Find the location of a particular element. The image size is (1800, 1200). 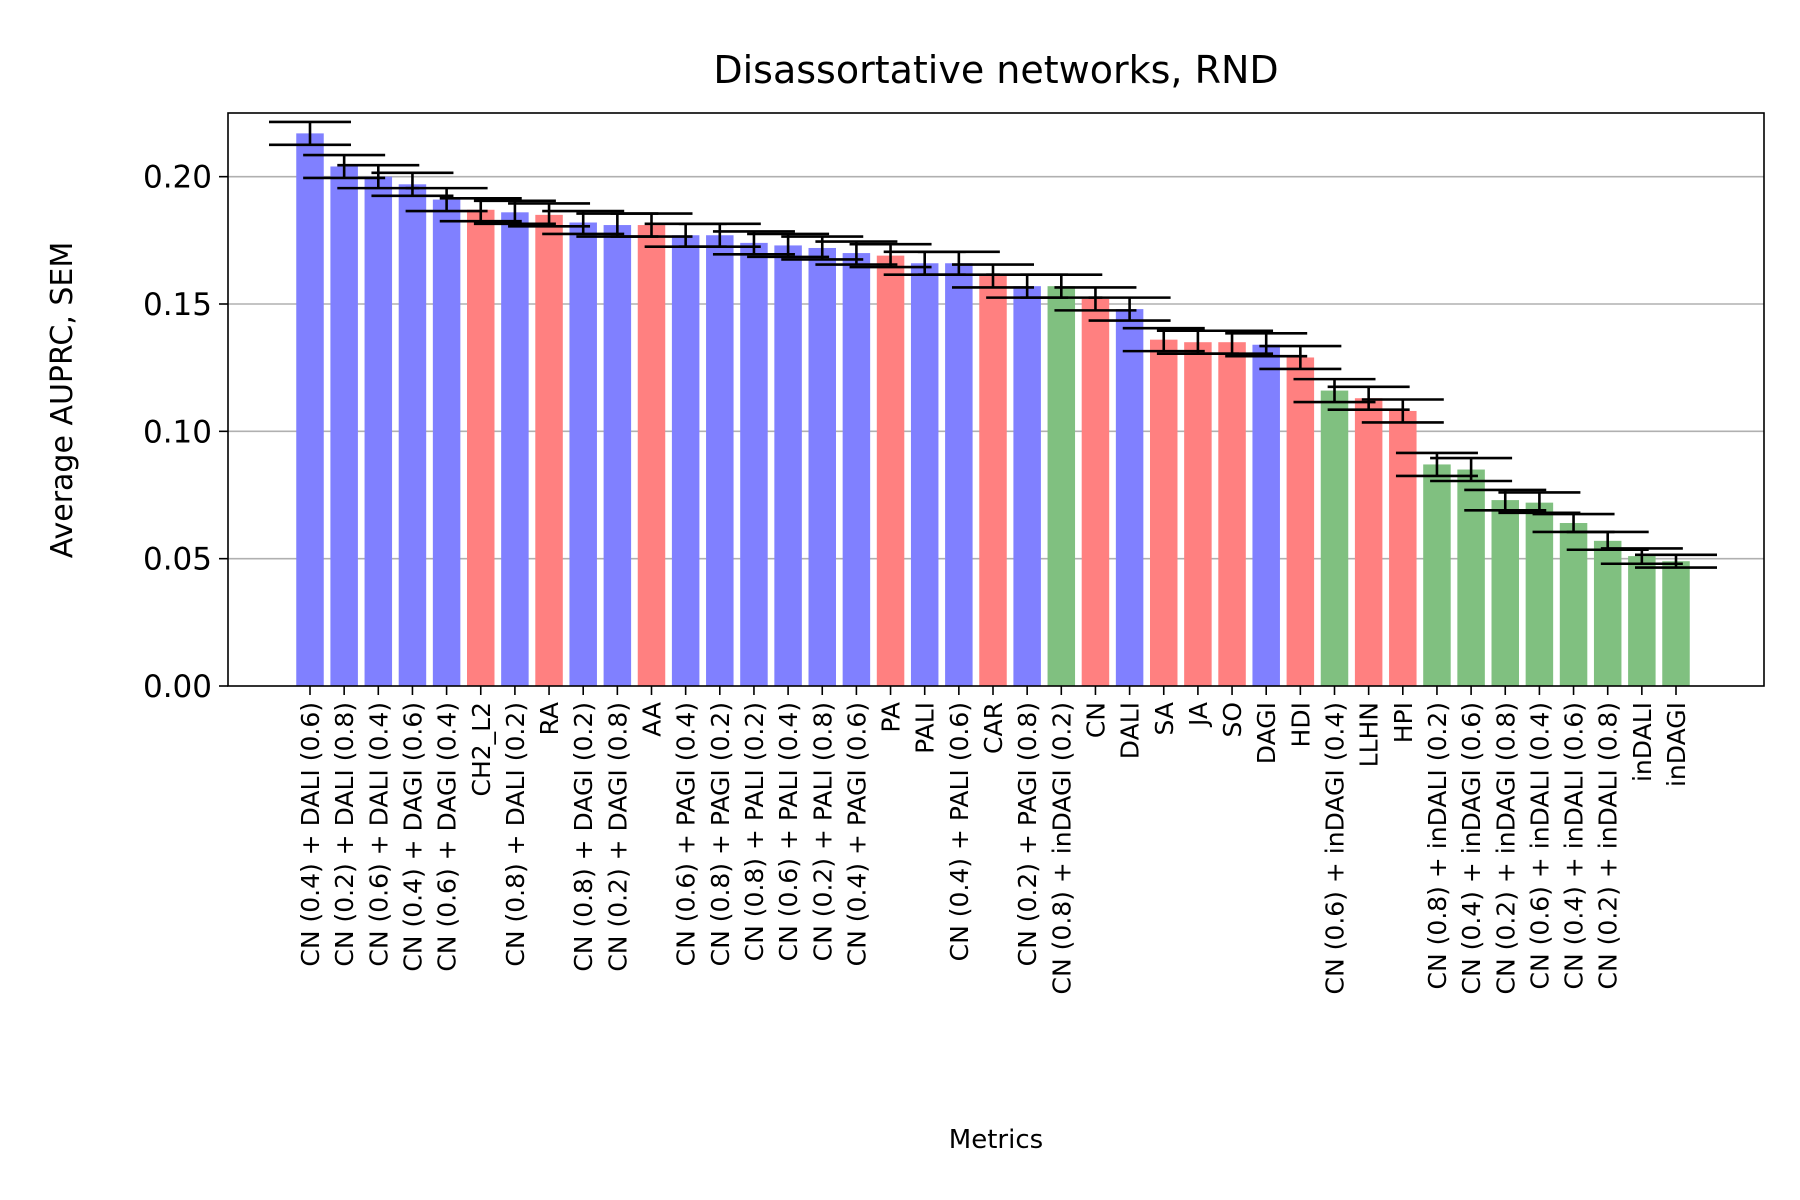

x-tick-label: CN (0.2) + DALI (0.8) is located at coordinates (344, 834).